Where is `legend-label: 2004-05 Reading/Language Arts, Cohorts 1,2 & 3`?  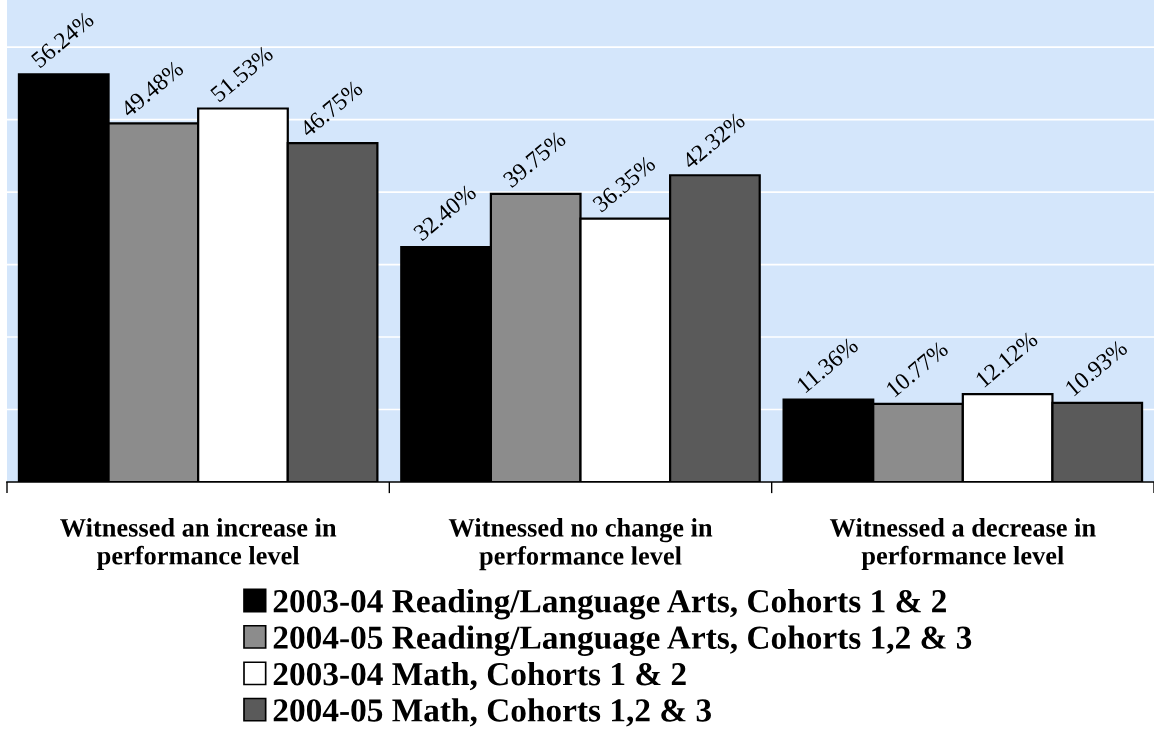 legend-label: 2004-05 Reading/Language Arts, Cohorts 1,2 & 3 is located at coordinates (622, 640).